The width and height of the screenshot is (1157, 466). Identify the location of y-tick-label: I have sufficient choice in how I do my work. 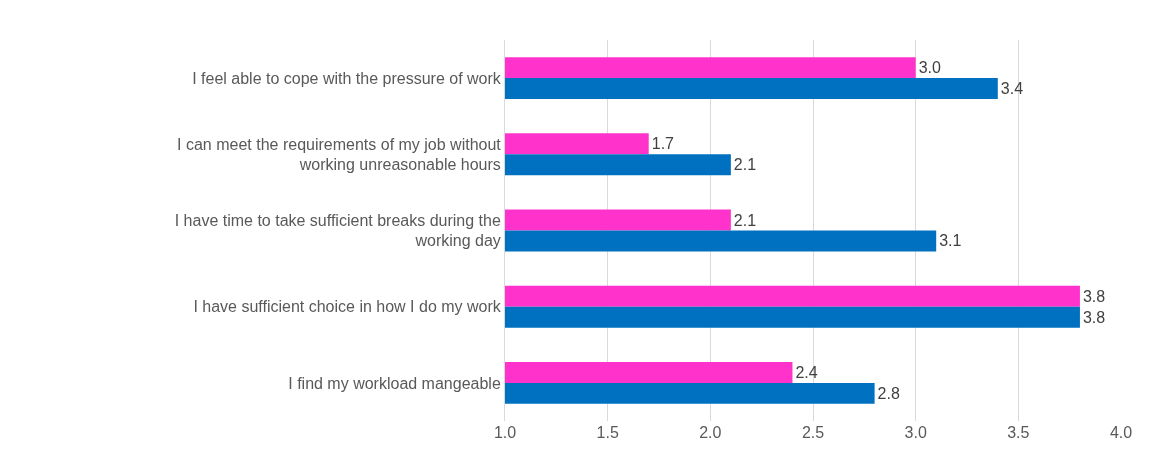
(347, 307).